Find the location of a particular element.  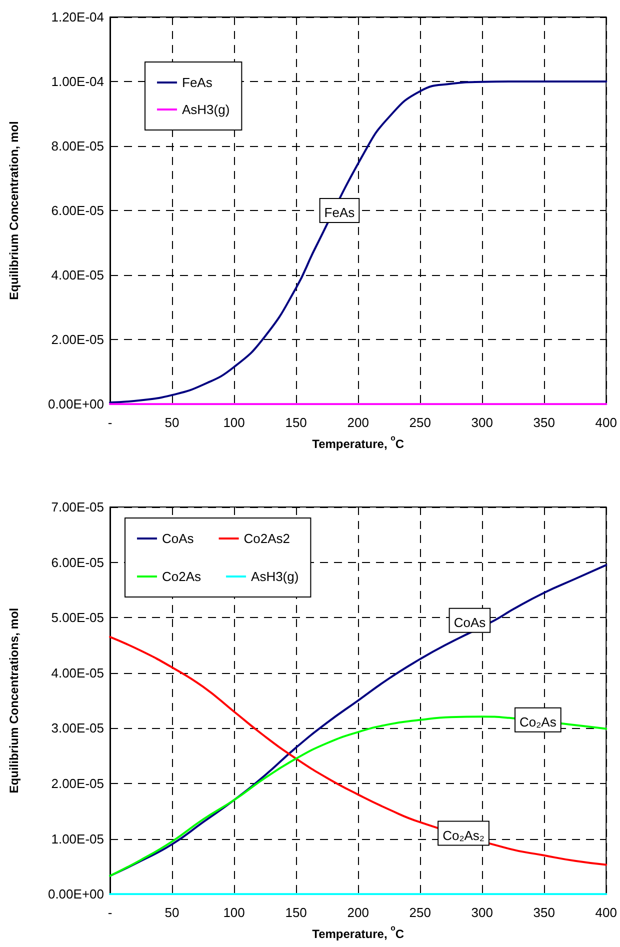

y-tick-label: 1.00E-04 is located at coordinates (77, 82).